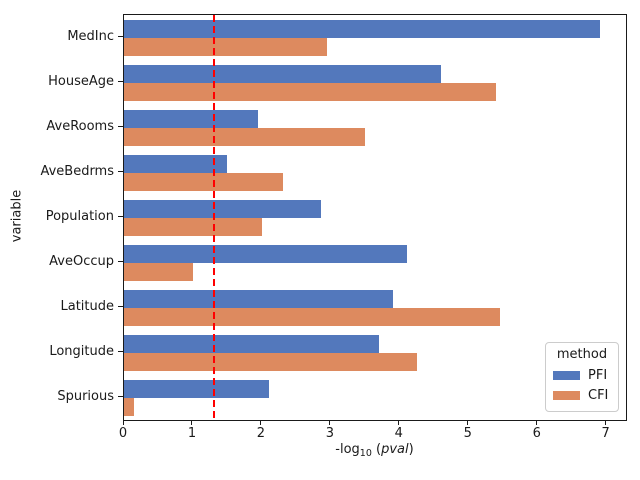 This screenshot has height=480, width=640. Describe the element at coordinates (310, 91) in the screenshot. I see `bar-houseage-cfi` at that location.